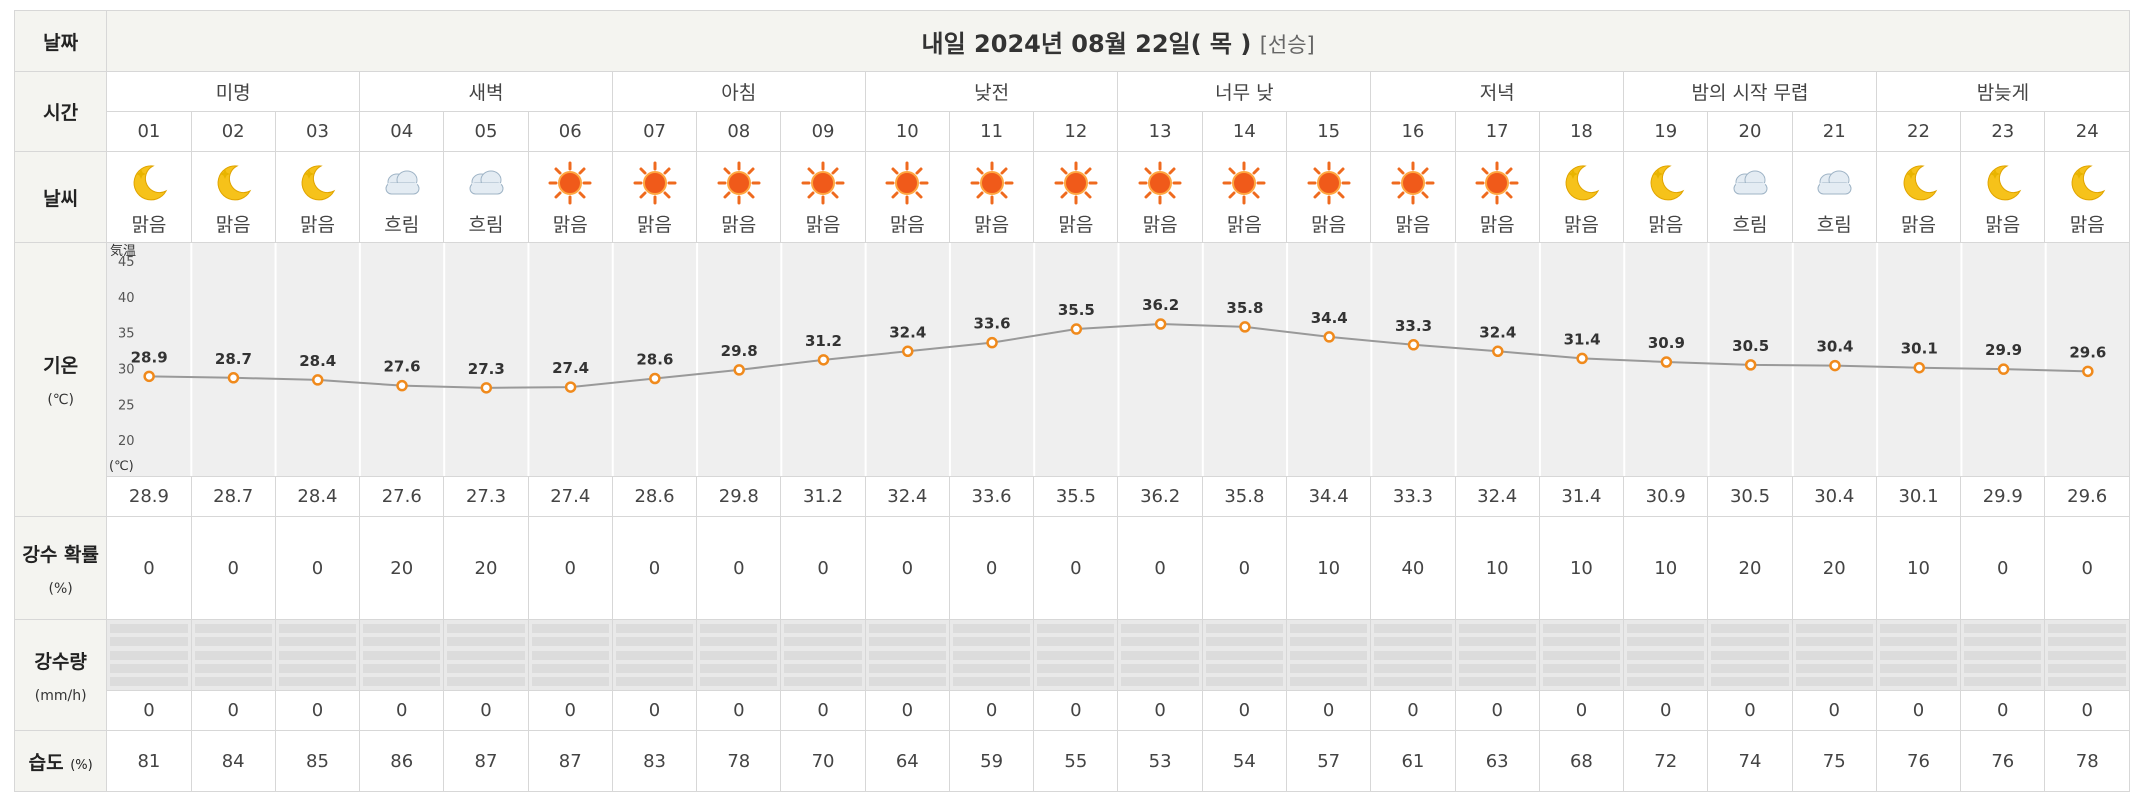 Image resolution: width=2141 pixels, height=810 pixels. I want to click on weather-text: 흐림, so click(486, 225).